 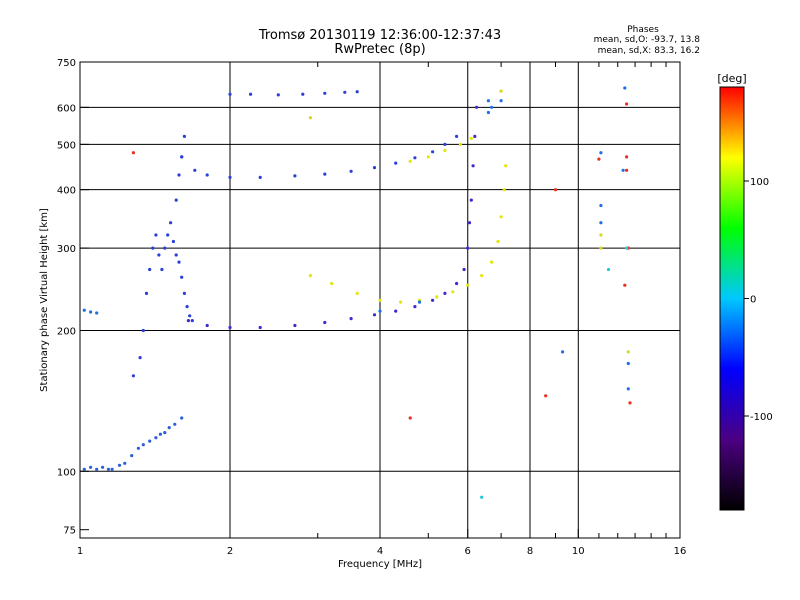 What do you see at coordinates (66, 331) in the screenshot?
I see `y-tick-label: 200` at bounding box center [66, 331].